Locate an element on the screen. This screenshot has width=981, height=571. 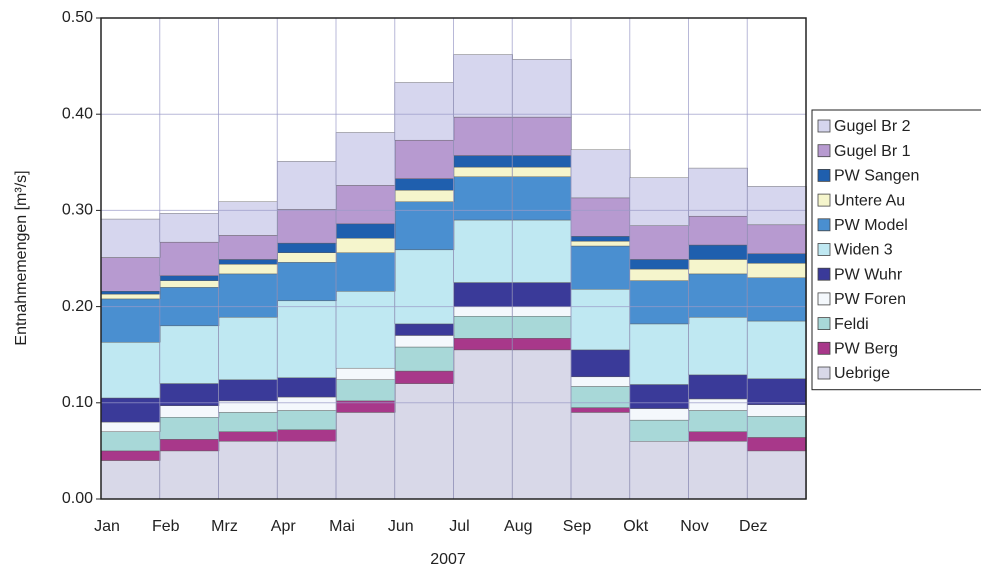
legend-label: PW Sangen is located at coordinates (876, 176).